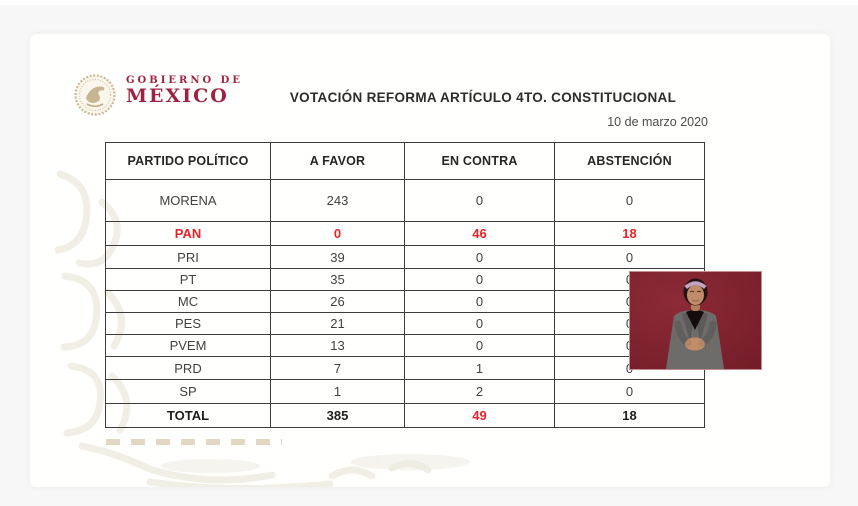  I want to click on cell-favor: 35, so click(337, 279).